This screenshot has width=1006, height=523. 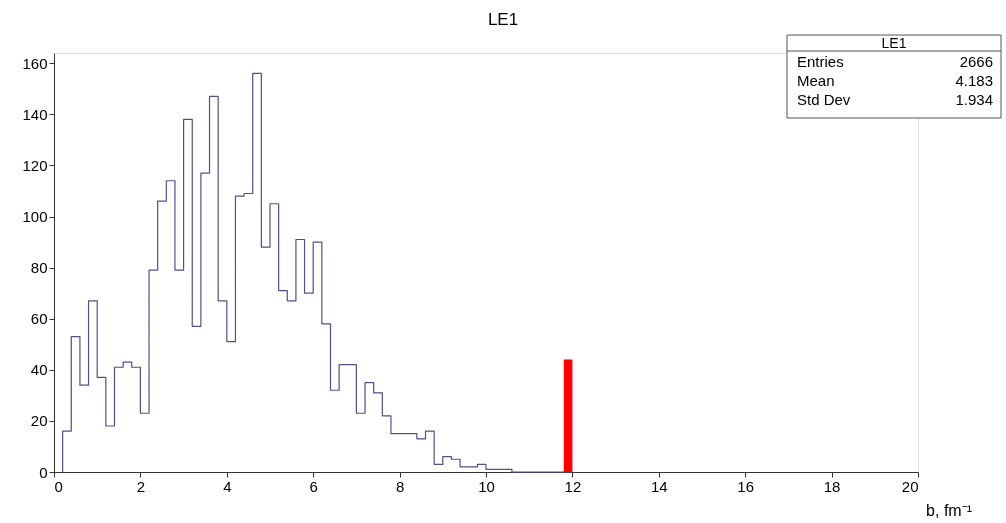 What do you see at coordinates (400, 486) in the screenshot?
I see `x-tick-label: 8` at bounding box center [400, 486].